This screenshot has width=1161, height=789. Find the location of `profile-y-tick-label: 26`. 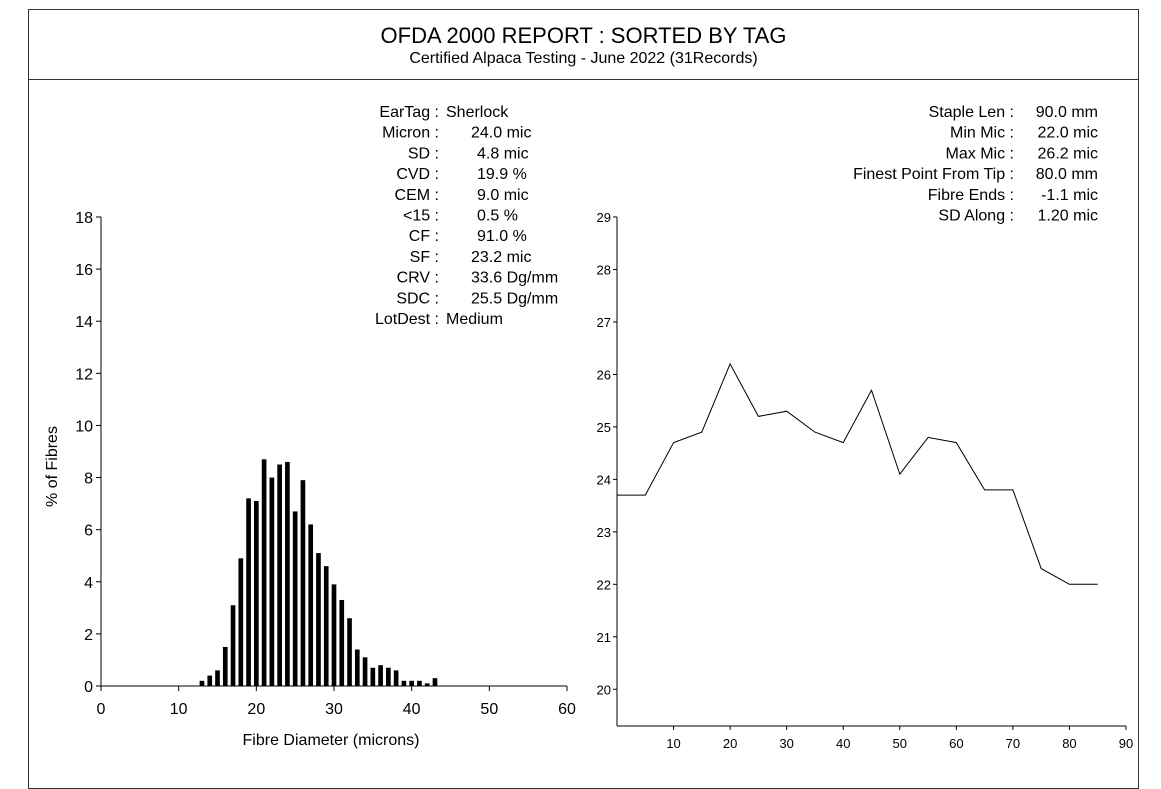

profile-y-tick-label: 26 is located at coordinates (604, 374).